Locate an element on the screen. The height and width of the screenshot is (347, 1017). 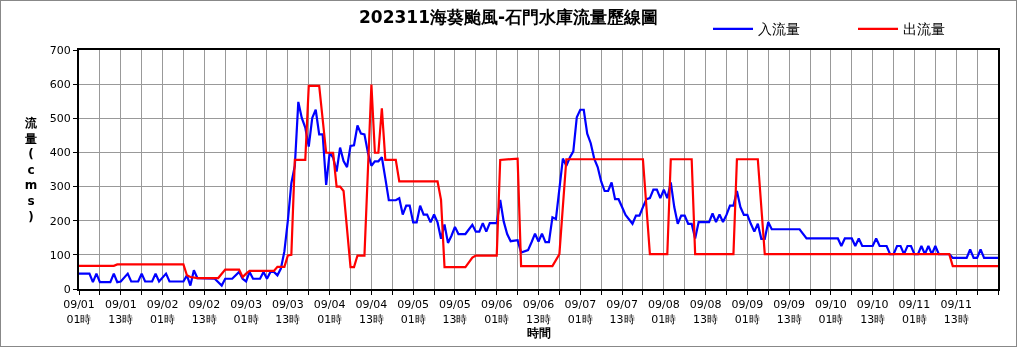
chart-title: 202311海葵颱風-石門水庫流量歷線圖 is located at coordinates (508, 17).